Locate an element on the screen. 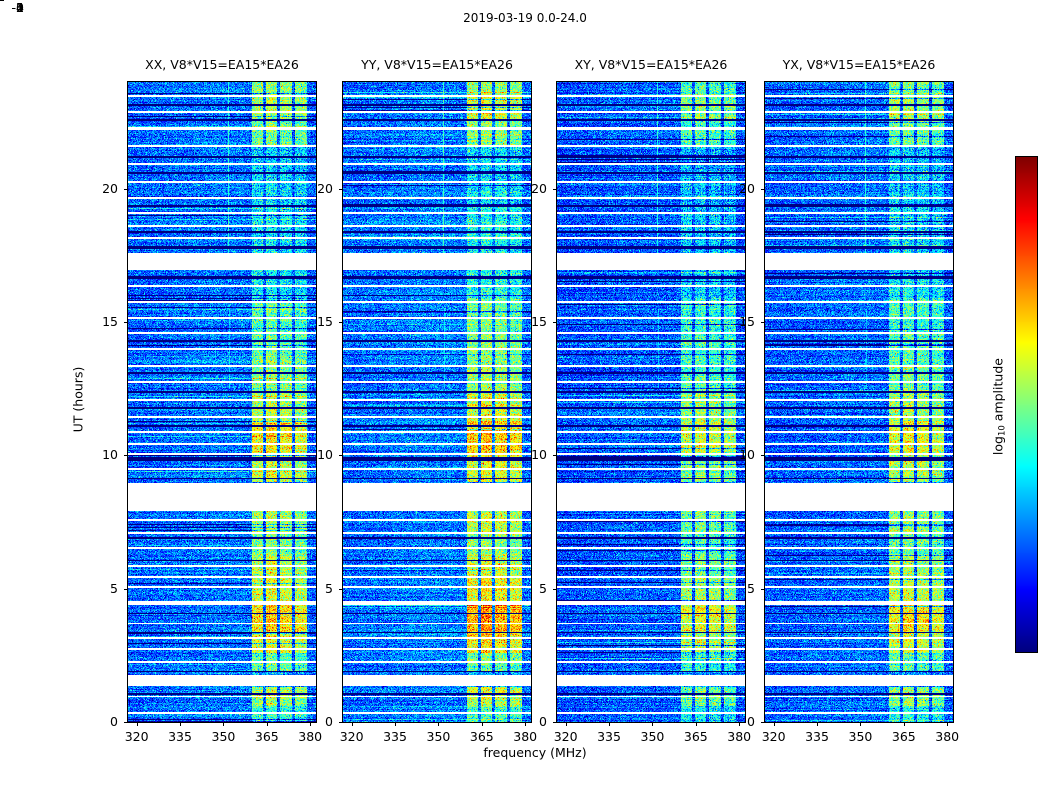  colorbar is located at coordinates (1026, 404).